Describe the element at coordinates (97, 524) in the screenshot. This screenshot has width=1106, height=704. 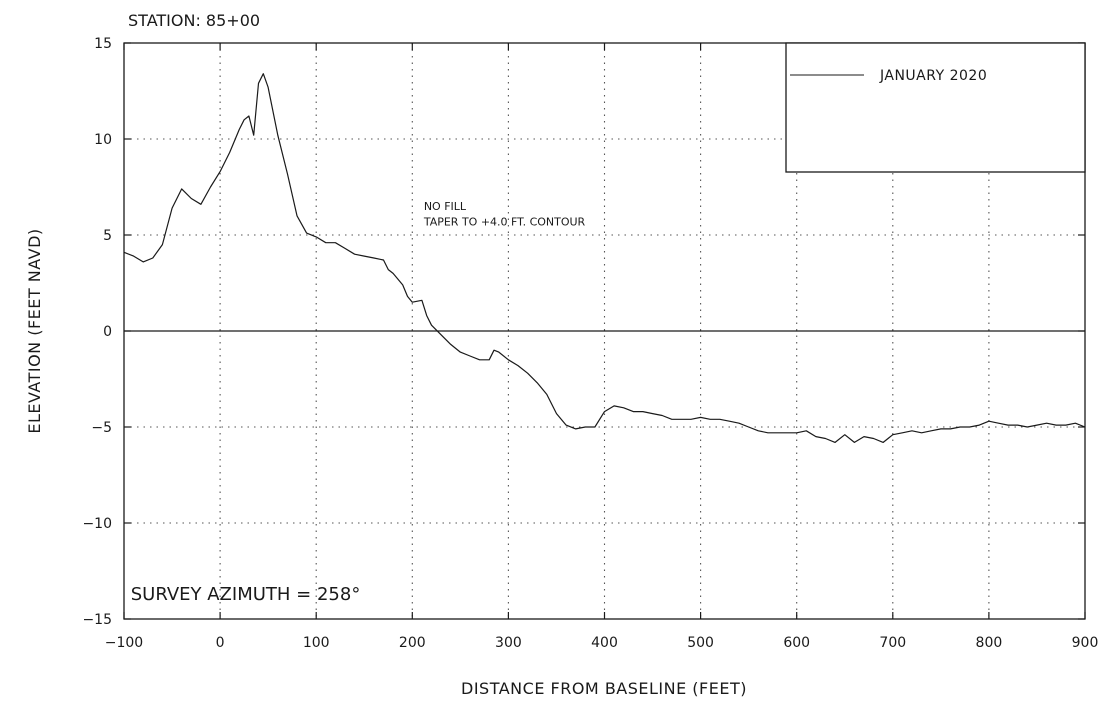
I see `y-tick-label--10: −10` at that location.